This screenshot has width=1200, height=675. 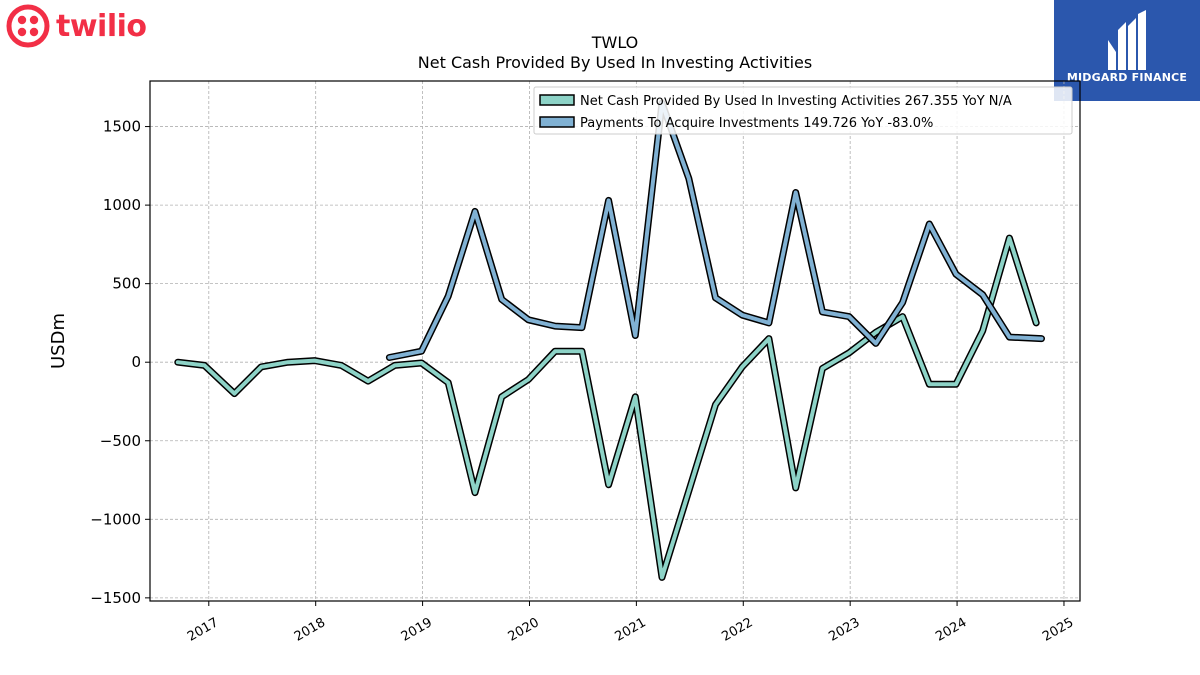 I want to click on y-tick-label: −1500, so click(x=115, y=598).